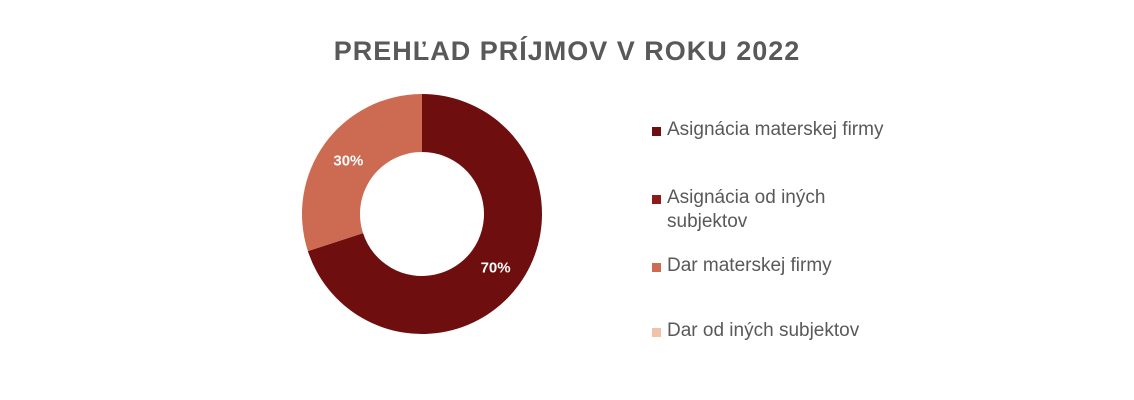 This screenshot has width=1134, height=400. What do you see at coordinates (749, 265) in the screenshot?
I see `legend-label-2: Dar materskej firmy` at bounding box center [749, 265].